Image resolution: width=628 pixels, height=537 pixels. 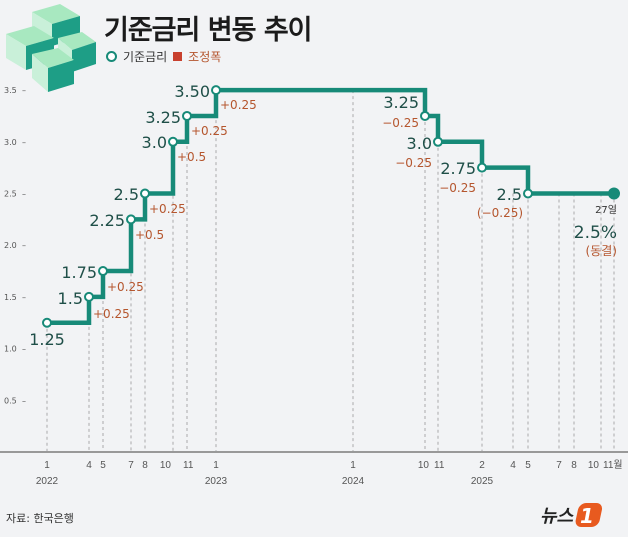 I want to click on y-tick-label: 0.5, so click(x=10, y=400).